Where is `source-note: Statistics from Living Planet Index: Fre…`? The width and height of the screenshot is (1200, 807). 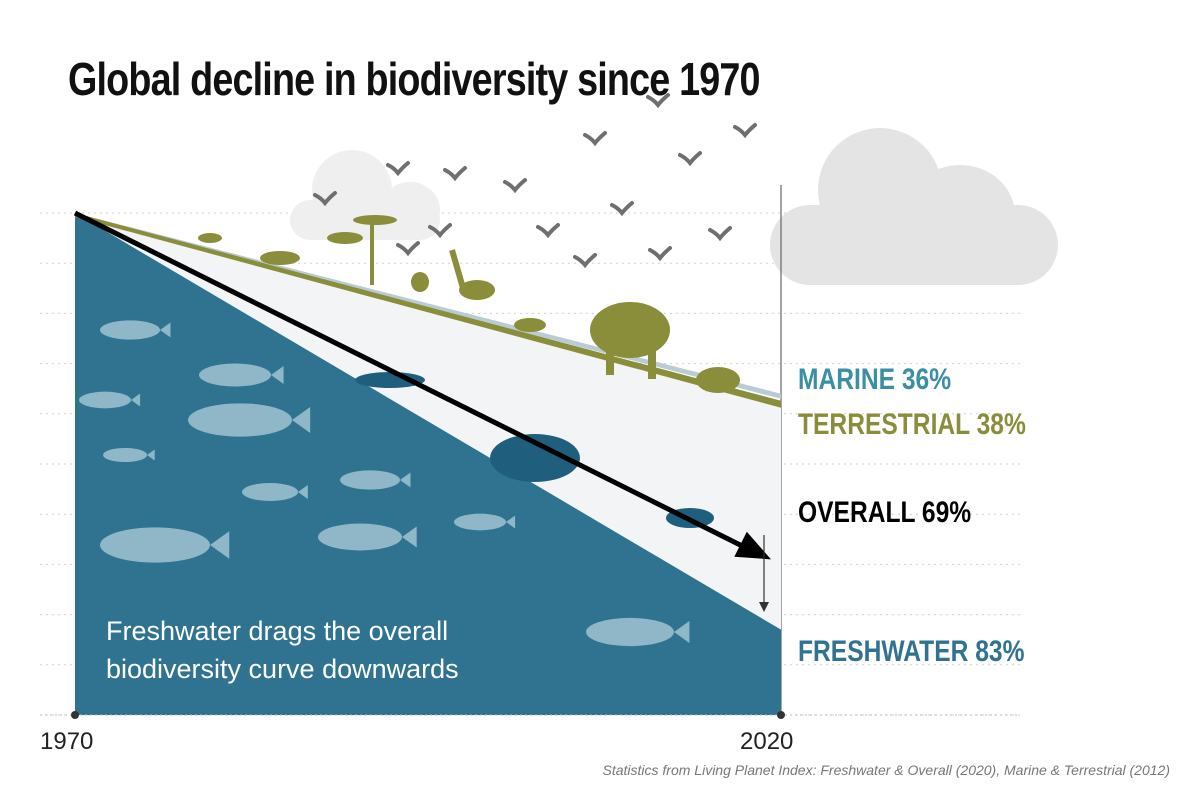 source-note: Statistics from Living Planet Index: Fre… is located at coordinates (886, 770).